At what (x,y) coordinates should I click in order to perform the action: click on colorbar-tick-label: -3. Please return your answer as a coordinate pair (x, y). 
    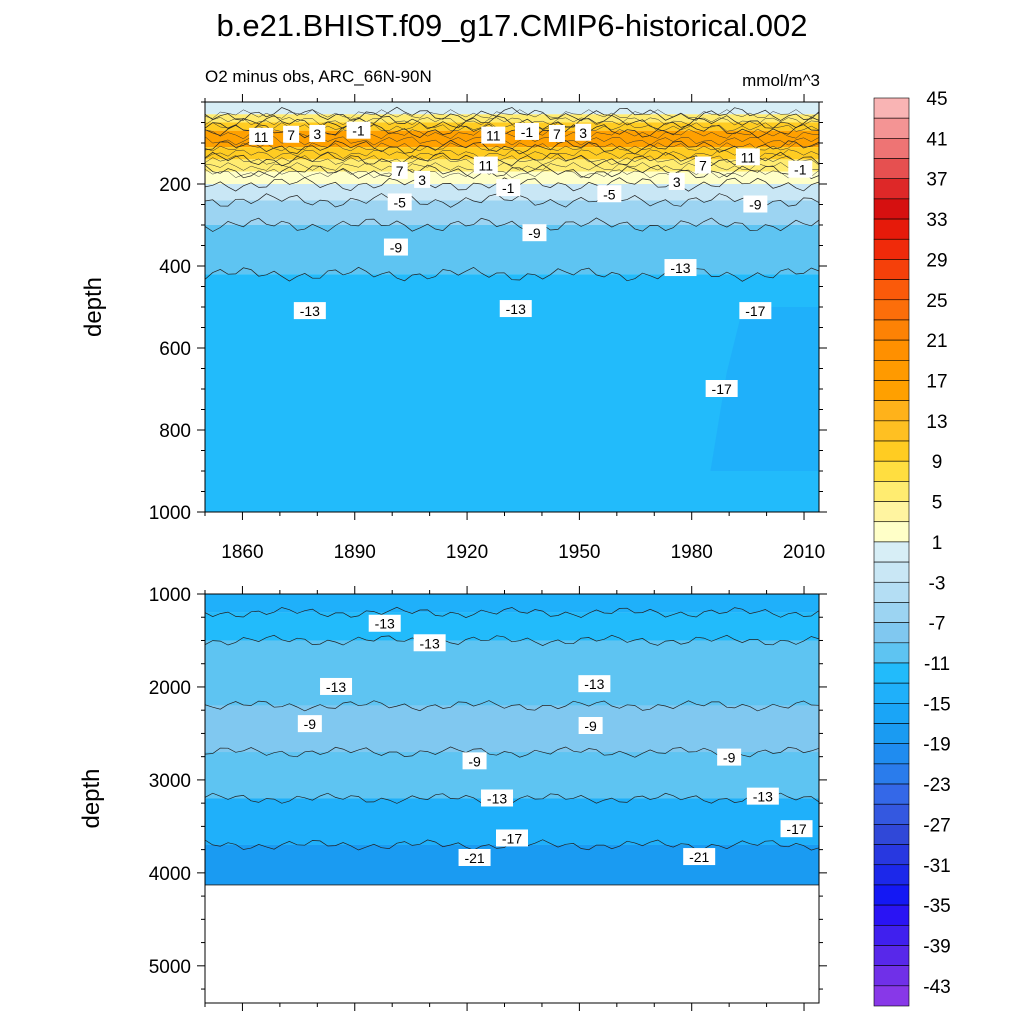
    Looking at the image, I should click on (937, 583).